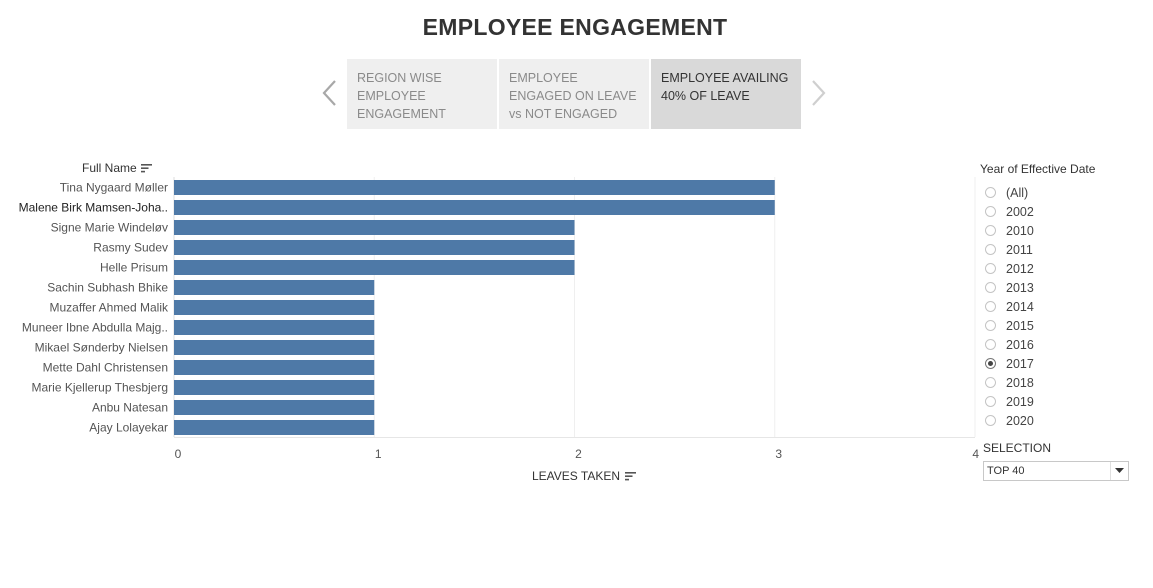 The width and height of the screenshot is (1153, 588). I want to click on year-option: 2010, so click(1009, 230).